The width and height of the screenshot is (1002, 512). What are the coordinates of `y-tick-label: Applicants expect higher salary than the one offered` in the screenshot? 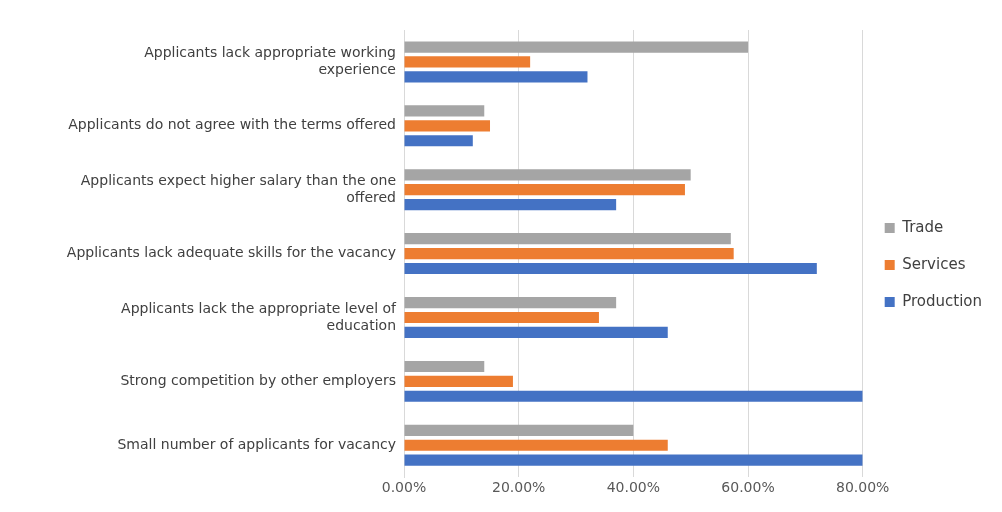 It's located at (238, 188).